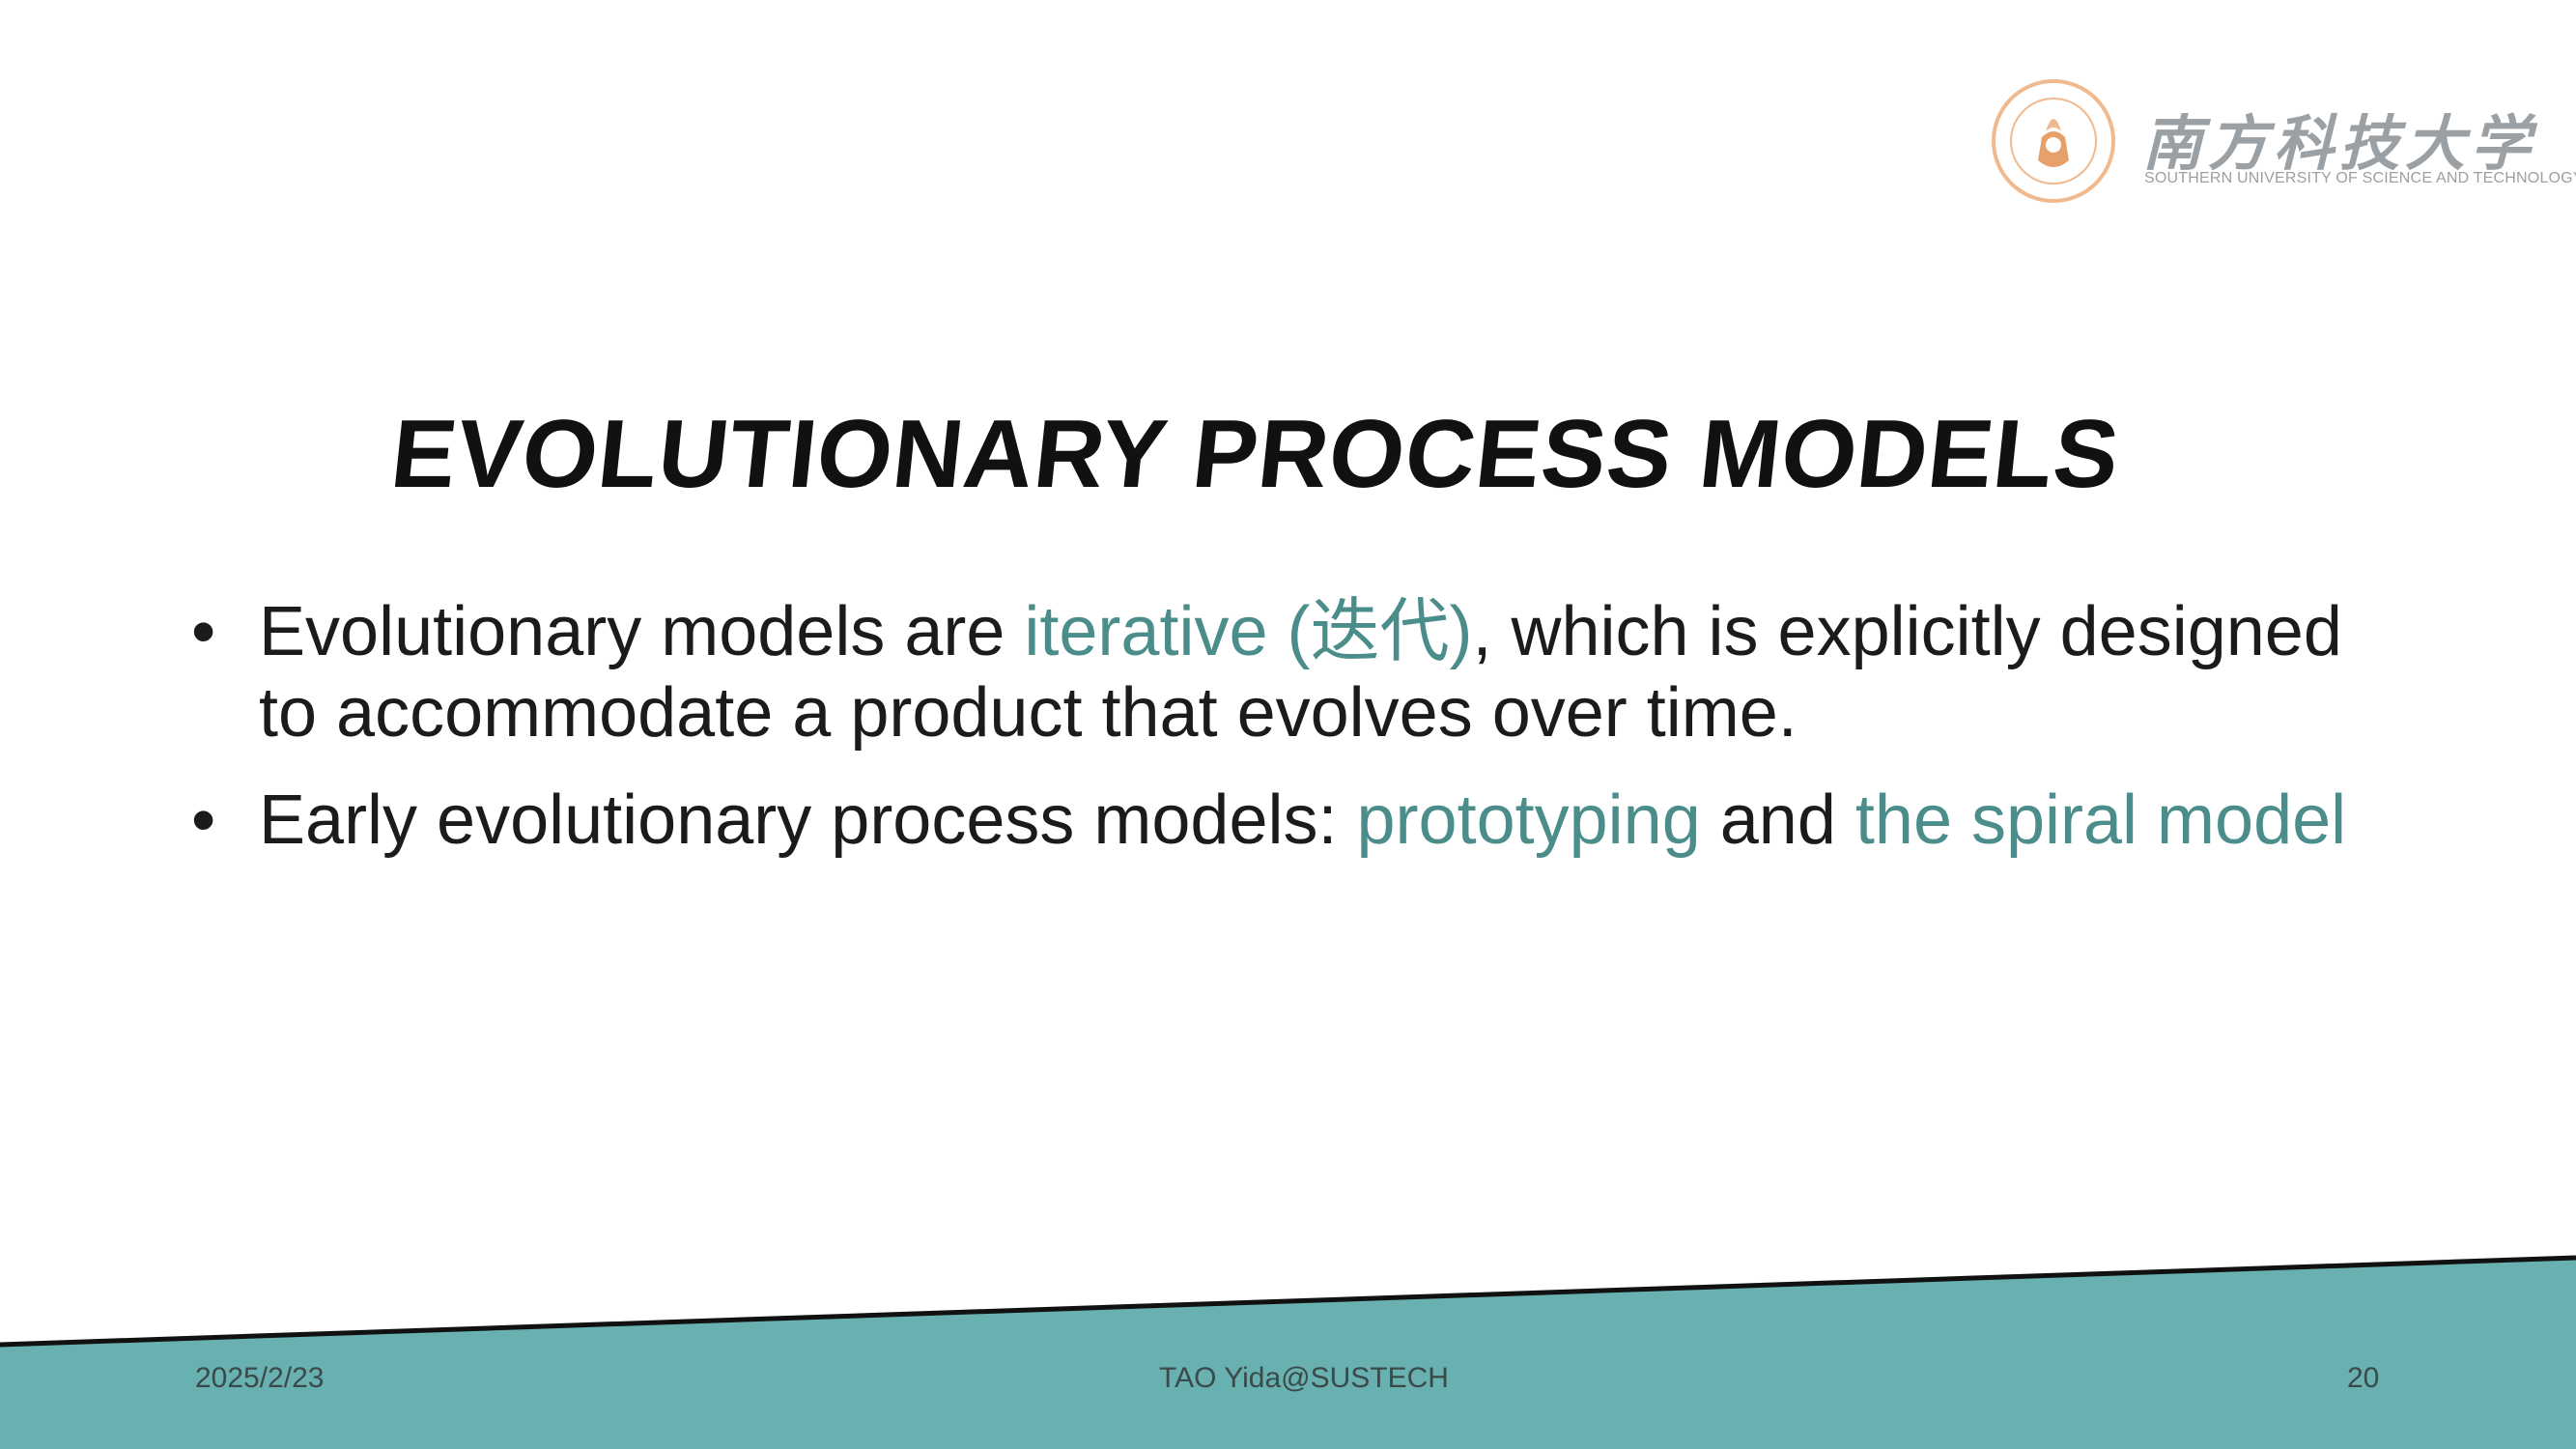 Image resolution: width=2576 pixels, height=1449 pixels. What do you see at coordinates (1255, 454) in the screenshot?
I see `slide-title: Evolutionary Process Models` at bounding box center [1255, 454].